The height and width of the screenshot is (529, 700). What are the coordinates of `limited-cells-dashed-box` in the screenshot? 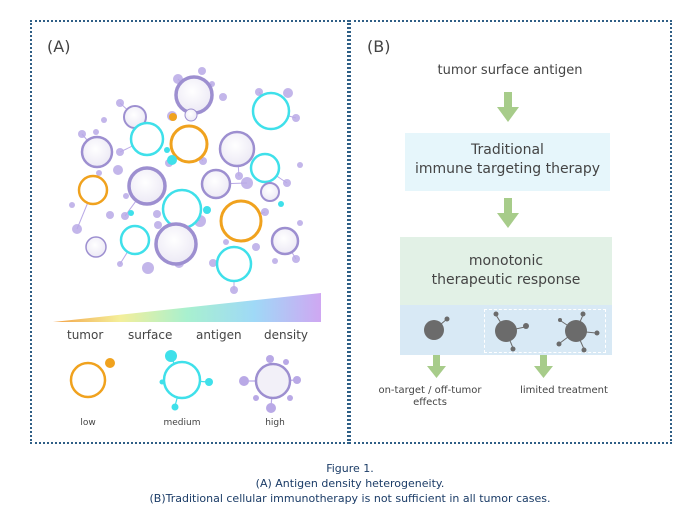 It's located at (545, 331).